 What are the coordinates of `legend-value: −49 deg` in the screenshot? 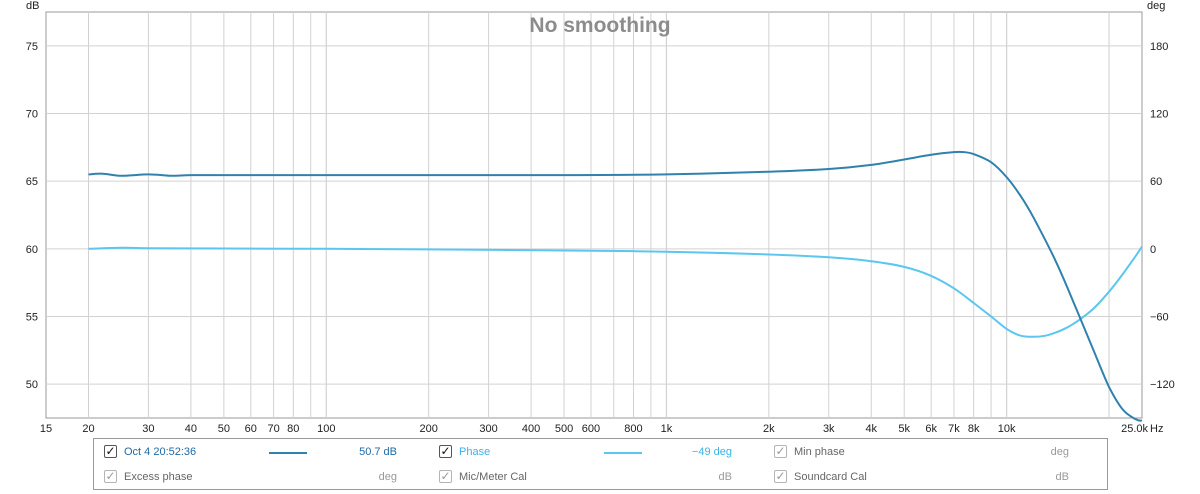 It's located at (711, 452).